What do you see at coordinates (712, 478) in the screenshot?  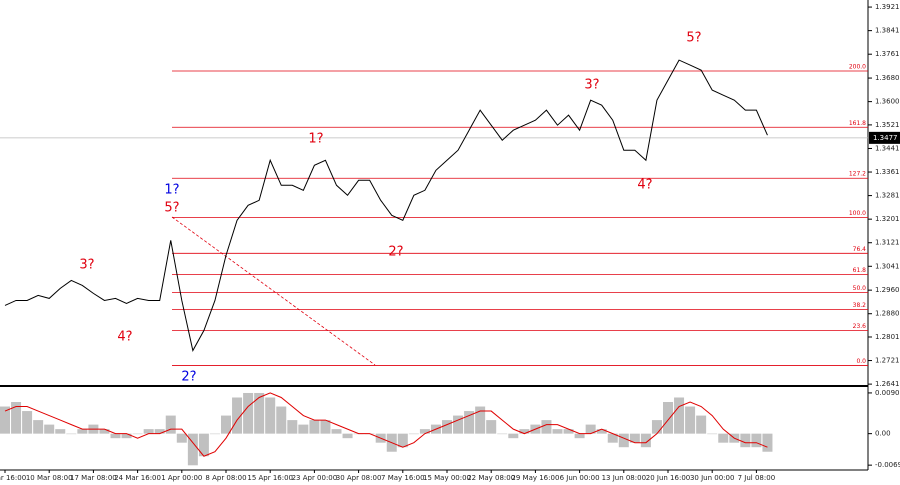 I see `x-tick-label: 30 Jun 00:00` at bounding box center [712, 478].